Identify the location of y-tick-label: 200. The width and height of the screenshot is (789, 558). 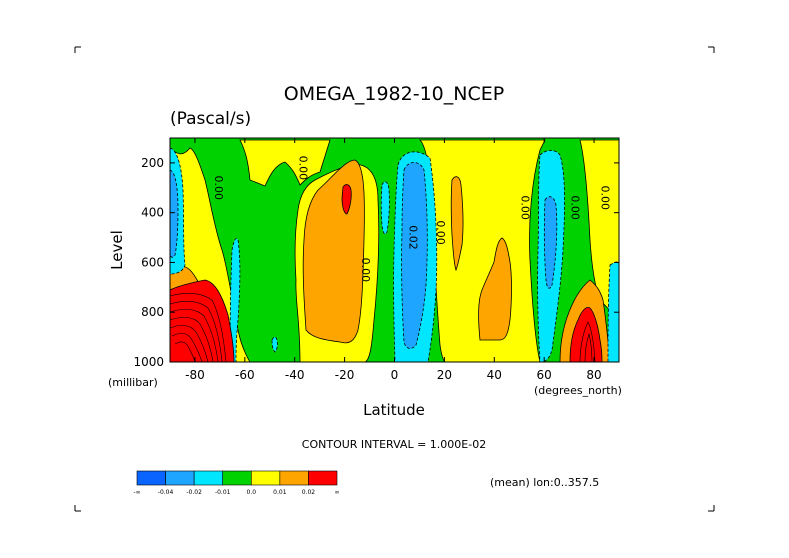
(152, 163).